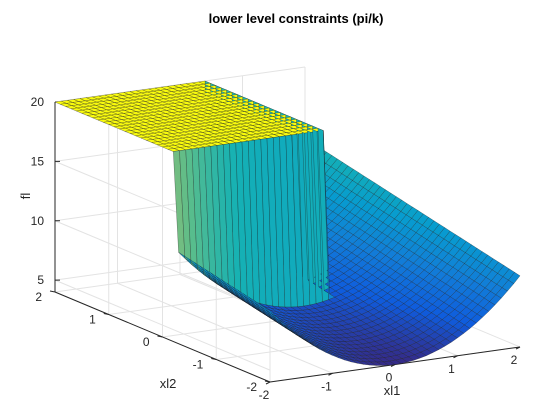 This screenshot has height=420, width=560. What do you see at coordinates (264, 395) in the screenshot?
I see `x-tick-label: -2` at bounding box center [264, 395].